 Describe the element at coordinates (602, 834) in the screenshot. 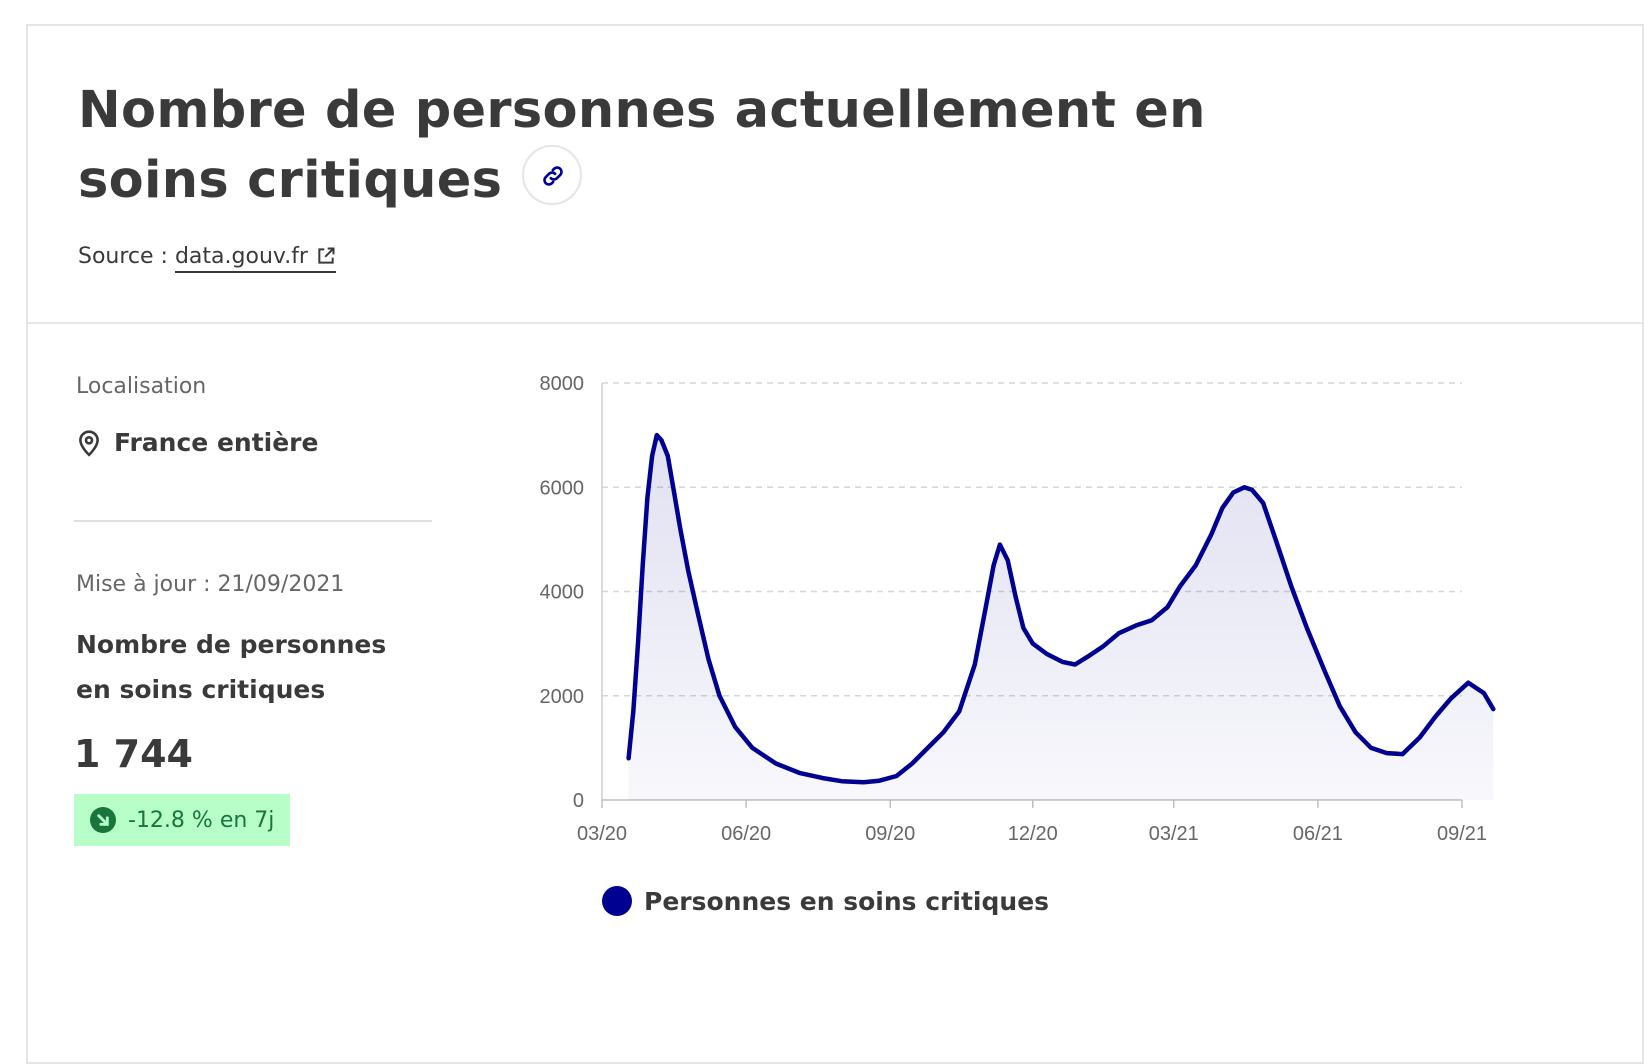

I see `x-tick-label: 03/20` at that location.